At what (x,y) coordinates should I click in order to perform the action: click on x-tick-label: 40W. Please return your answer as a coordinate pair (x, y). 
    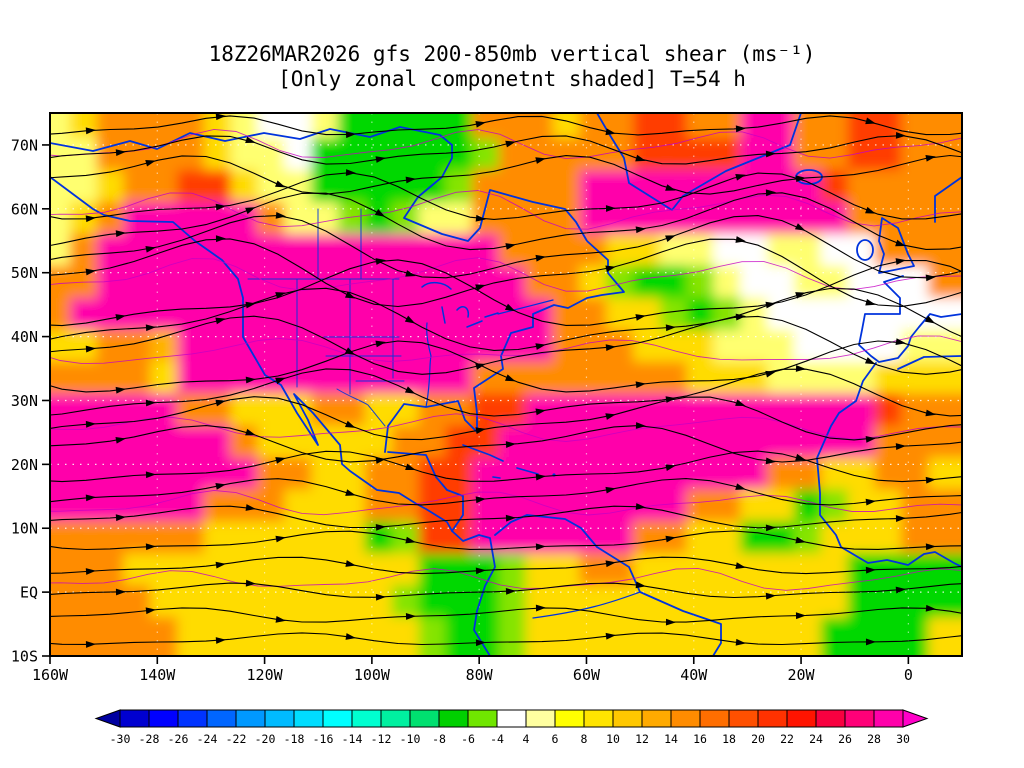
    Looking at the image, I should click on (694, 675).